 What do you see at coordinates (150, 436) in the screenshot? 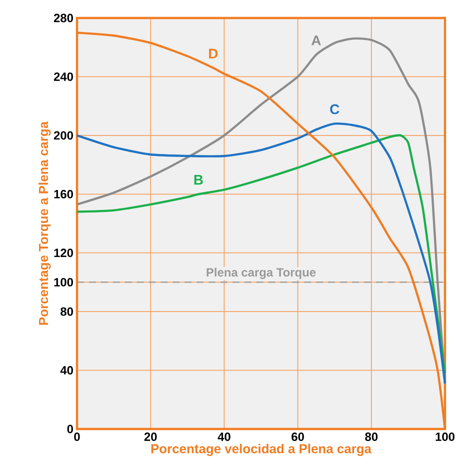
I see `x-tick-label: 20` at bounding box center [150, 436].